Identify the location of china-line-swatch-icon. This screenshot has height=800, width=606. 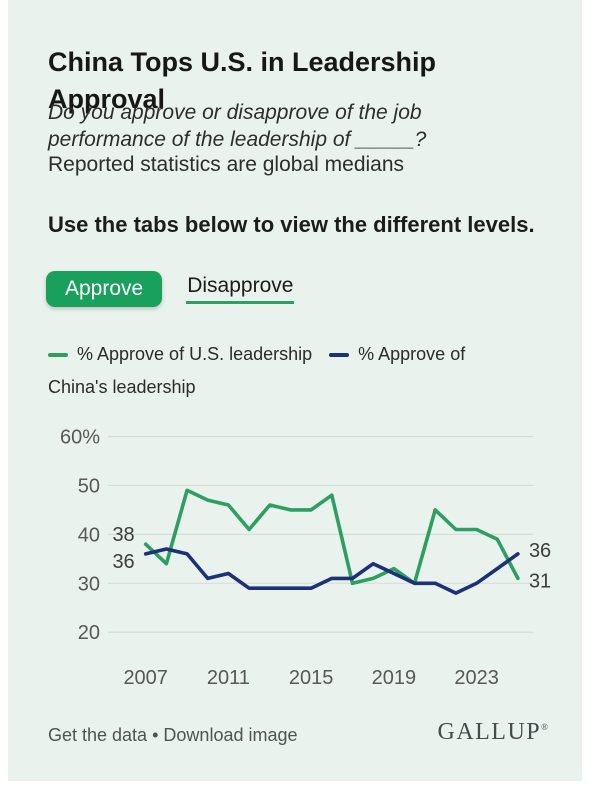
(339, 354).